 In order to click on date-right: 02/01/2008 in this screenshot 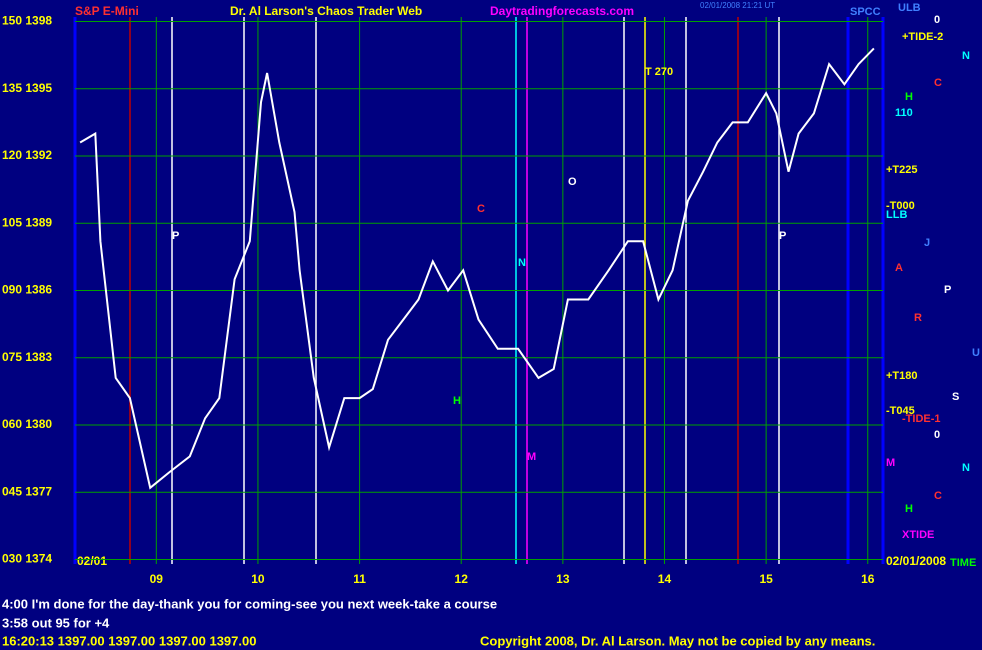, I will do `click(916, 561)`.